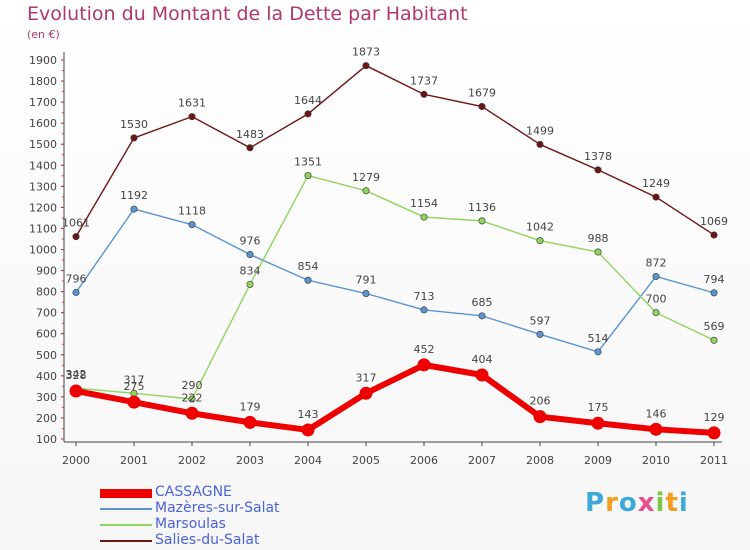  What do you see at coordinates (628, 503) in the screenshot?
I see `brand-letter: o` at bounding box center [628, 503].